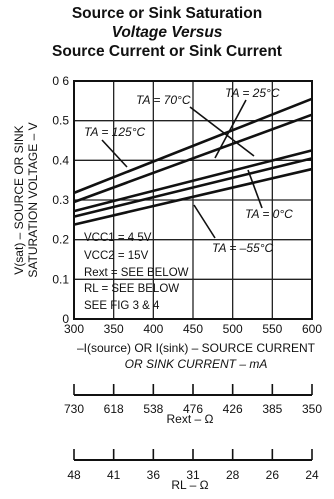 Image resolution: width=334 pixels, height=499 pixels. I want to click on rext-scale: 730 618 538 476 426 385 350 Rext – Ω, so click(193, 405).